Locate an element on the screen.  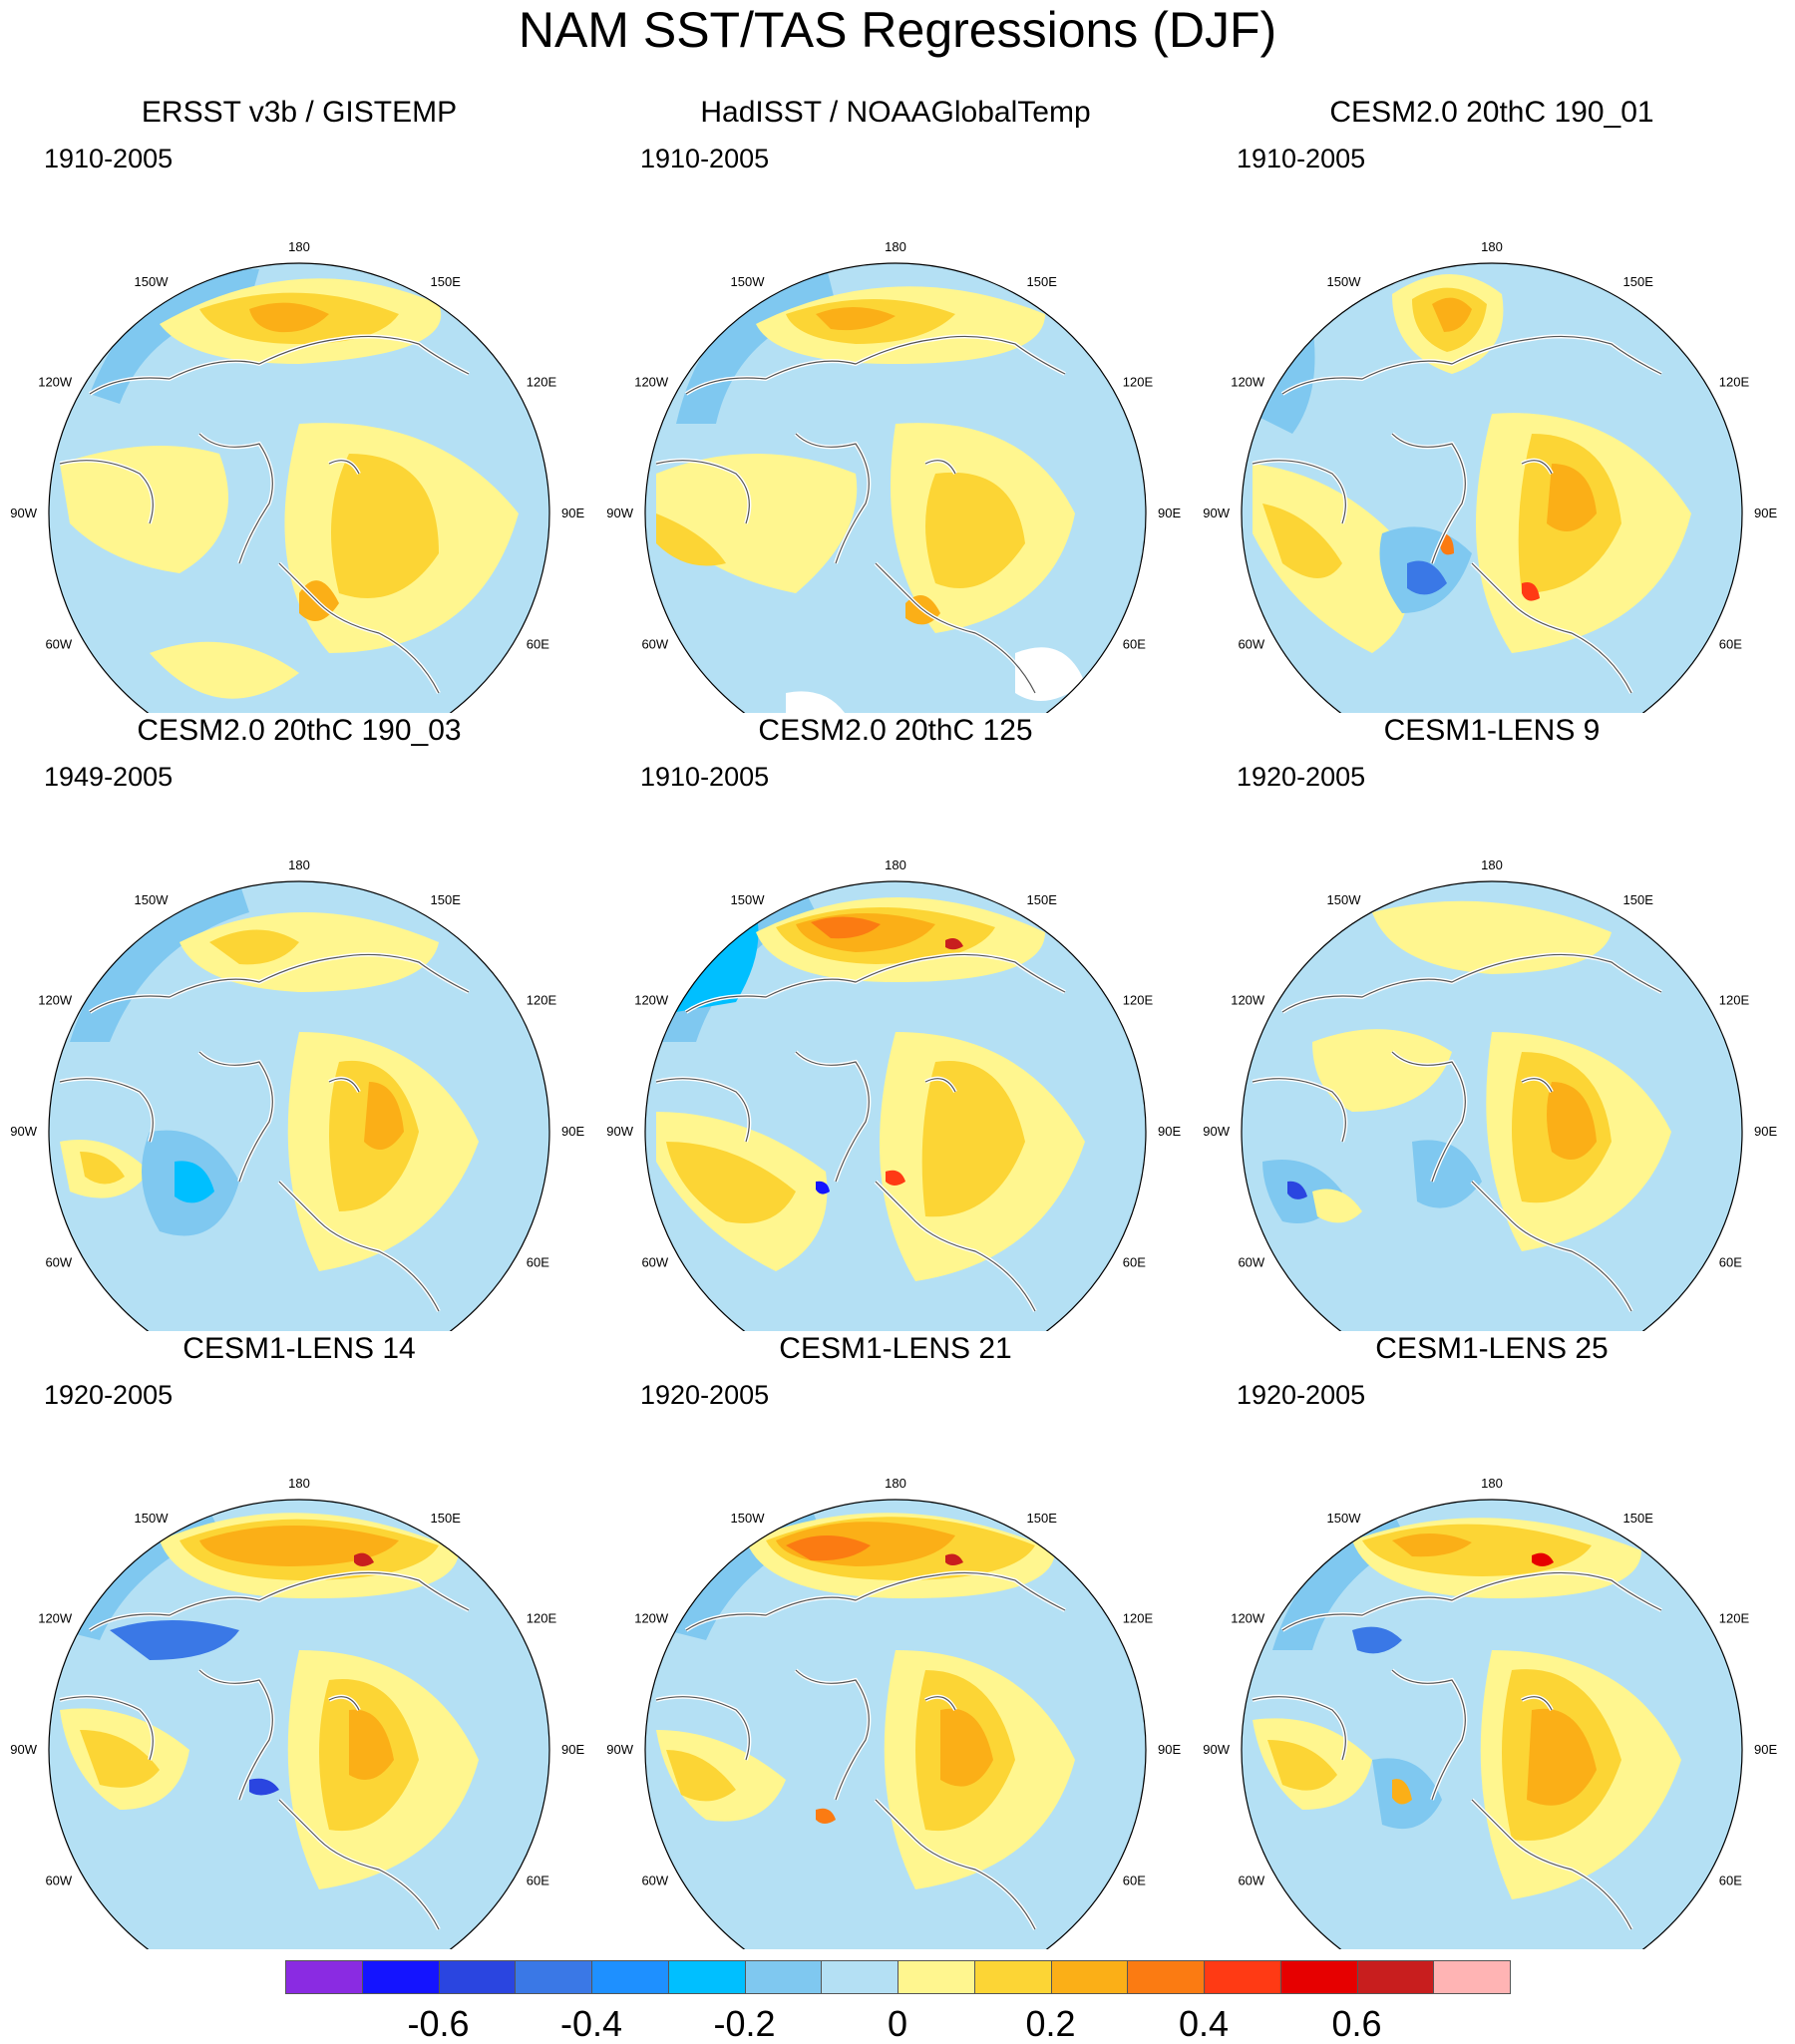
colorbar-tick-label: 0.6 is located at coordinates (1356, 2023).